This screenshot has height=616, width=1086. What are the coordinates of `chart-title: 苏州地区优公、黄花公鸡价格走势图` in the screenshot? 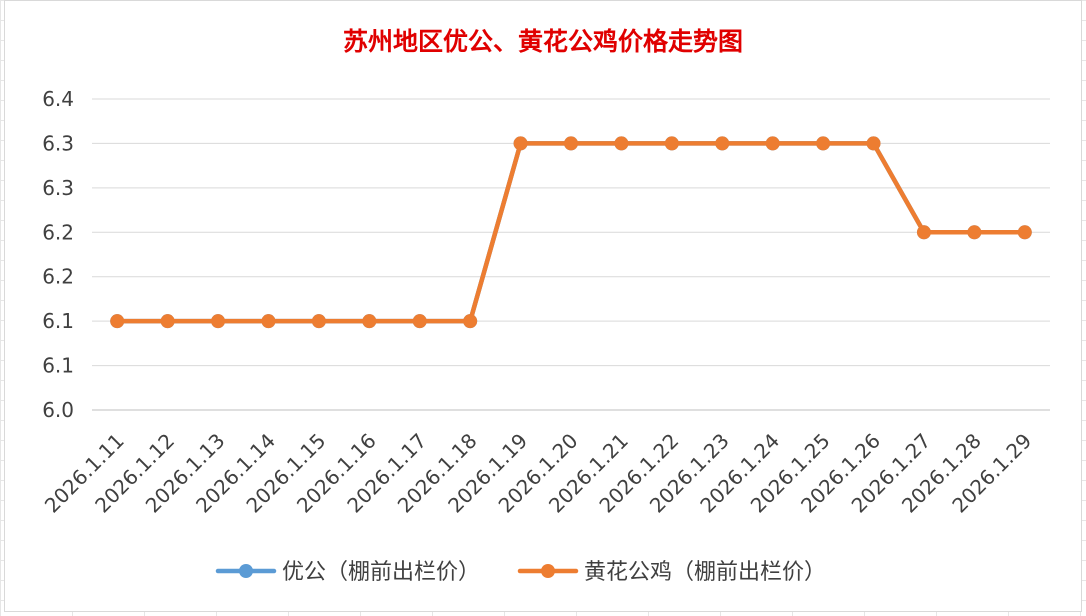 It's located at (543, 41).